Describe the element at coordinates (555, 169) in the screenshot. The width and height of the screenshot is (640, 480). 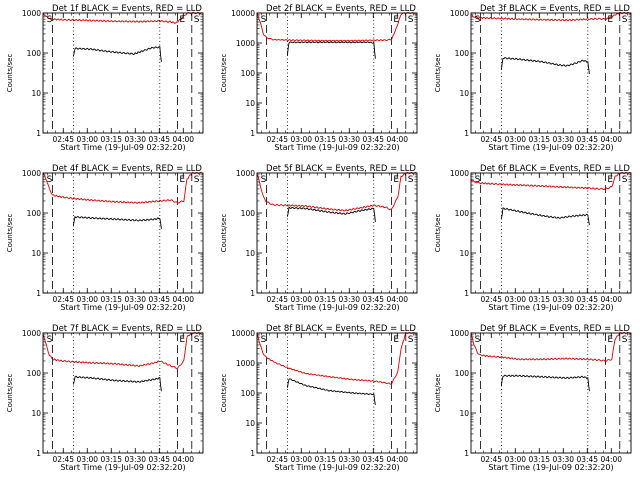
I see `panel-title: Det 6f BLACK = Events, RED = LLD` at that location.